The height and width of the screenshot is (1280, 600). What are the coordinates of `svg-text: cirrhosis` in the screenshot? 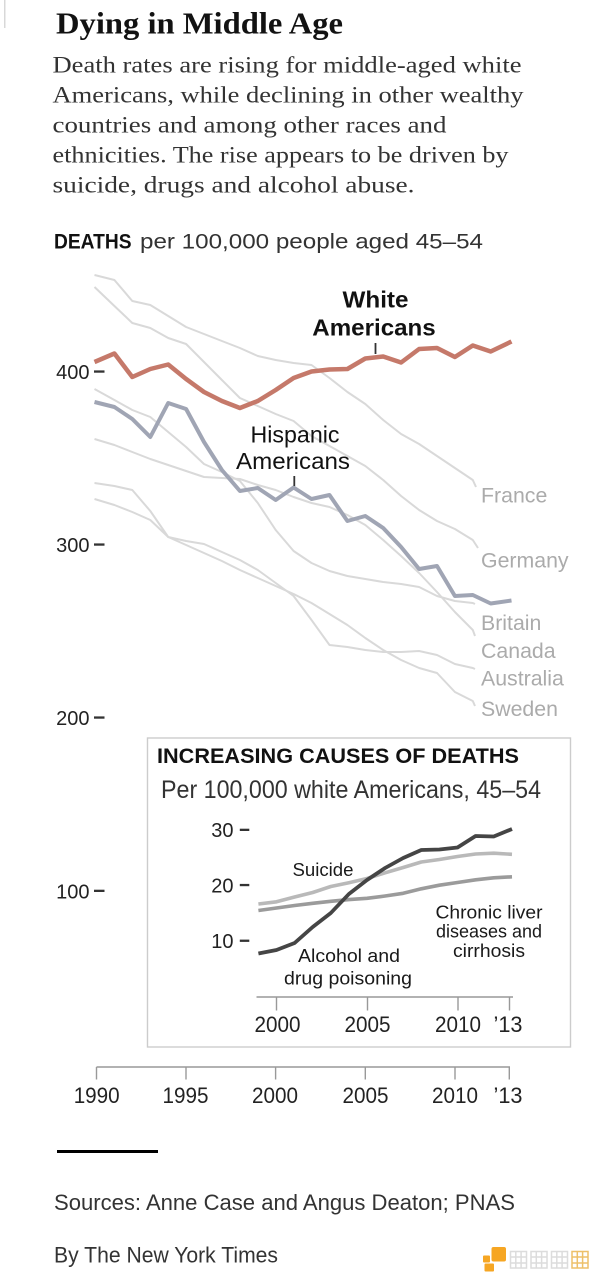 It's located at (489, 950).